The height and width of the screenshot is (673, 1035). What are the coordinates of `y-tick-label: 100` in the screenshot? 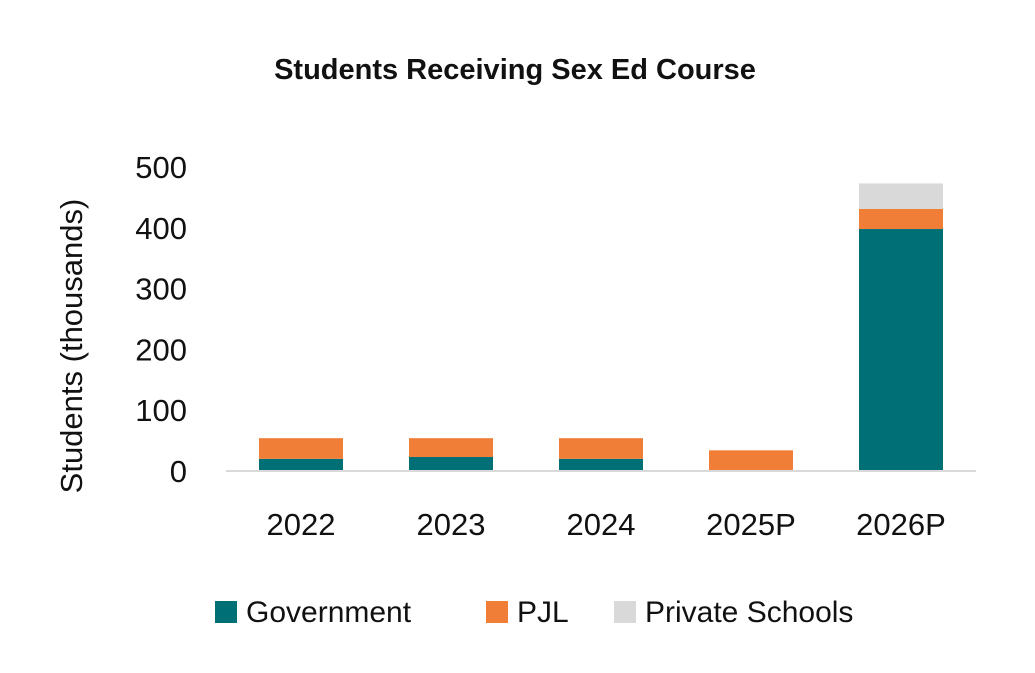 It's located at (161, 410).